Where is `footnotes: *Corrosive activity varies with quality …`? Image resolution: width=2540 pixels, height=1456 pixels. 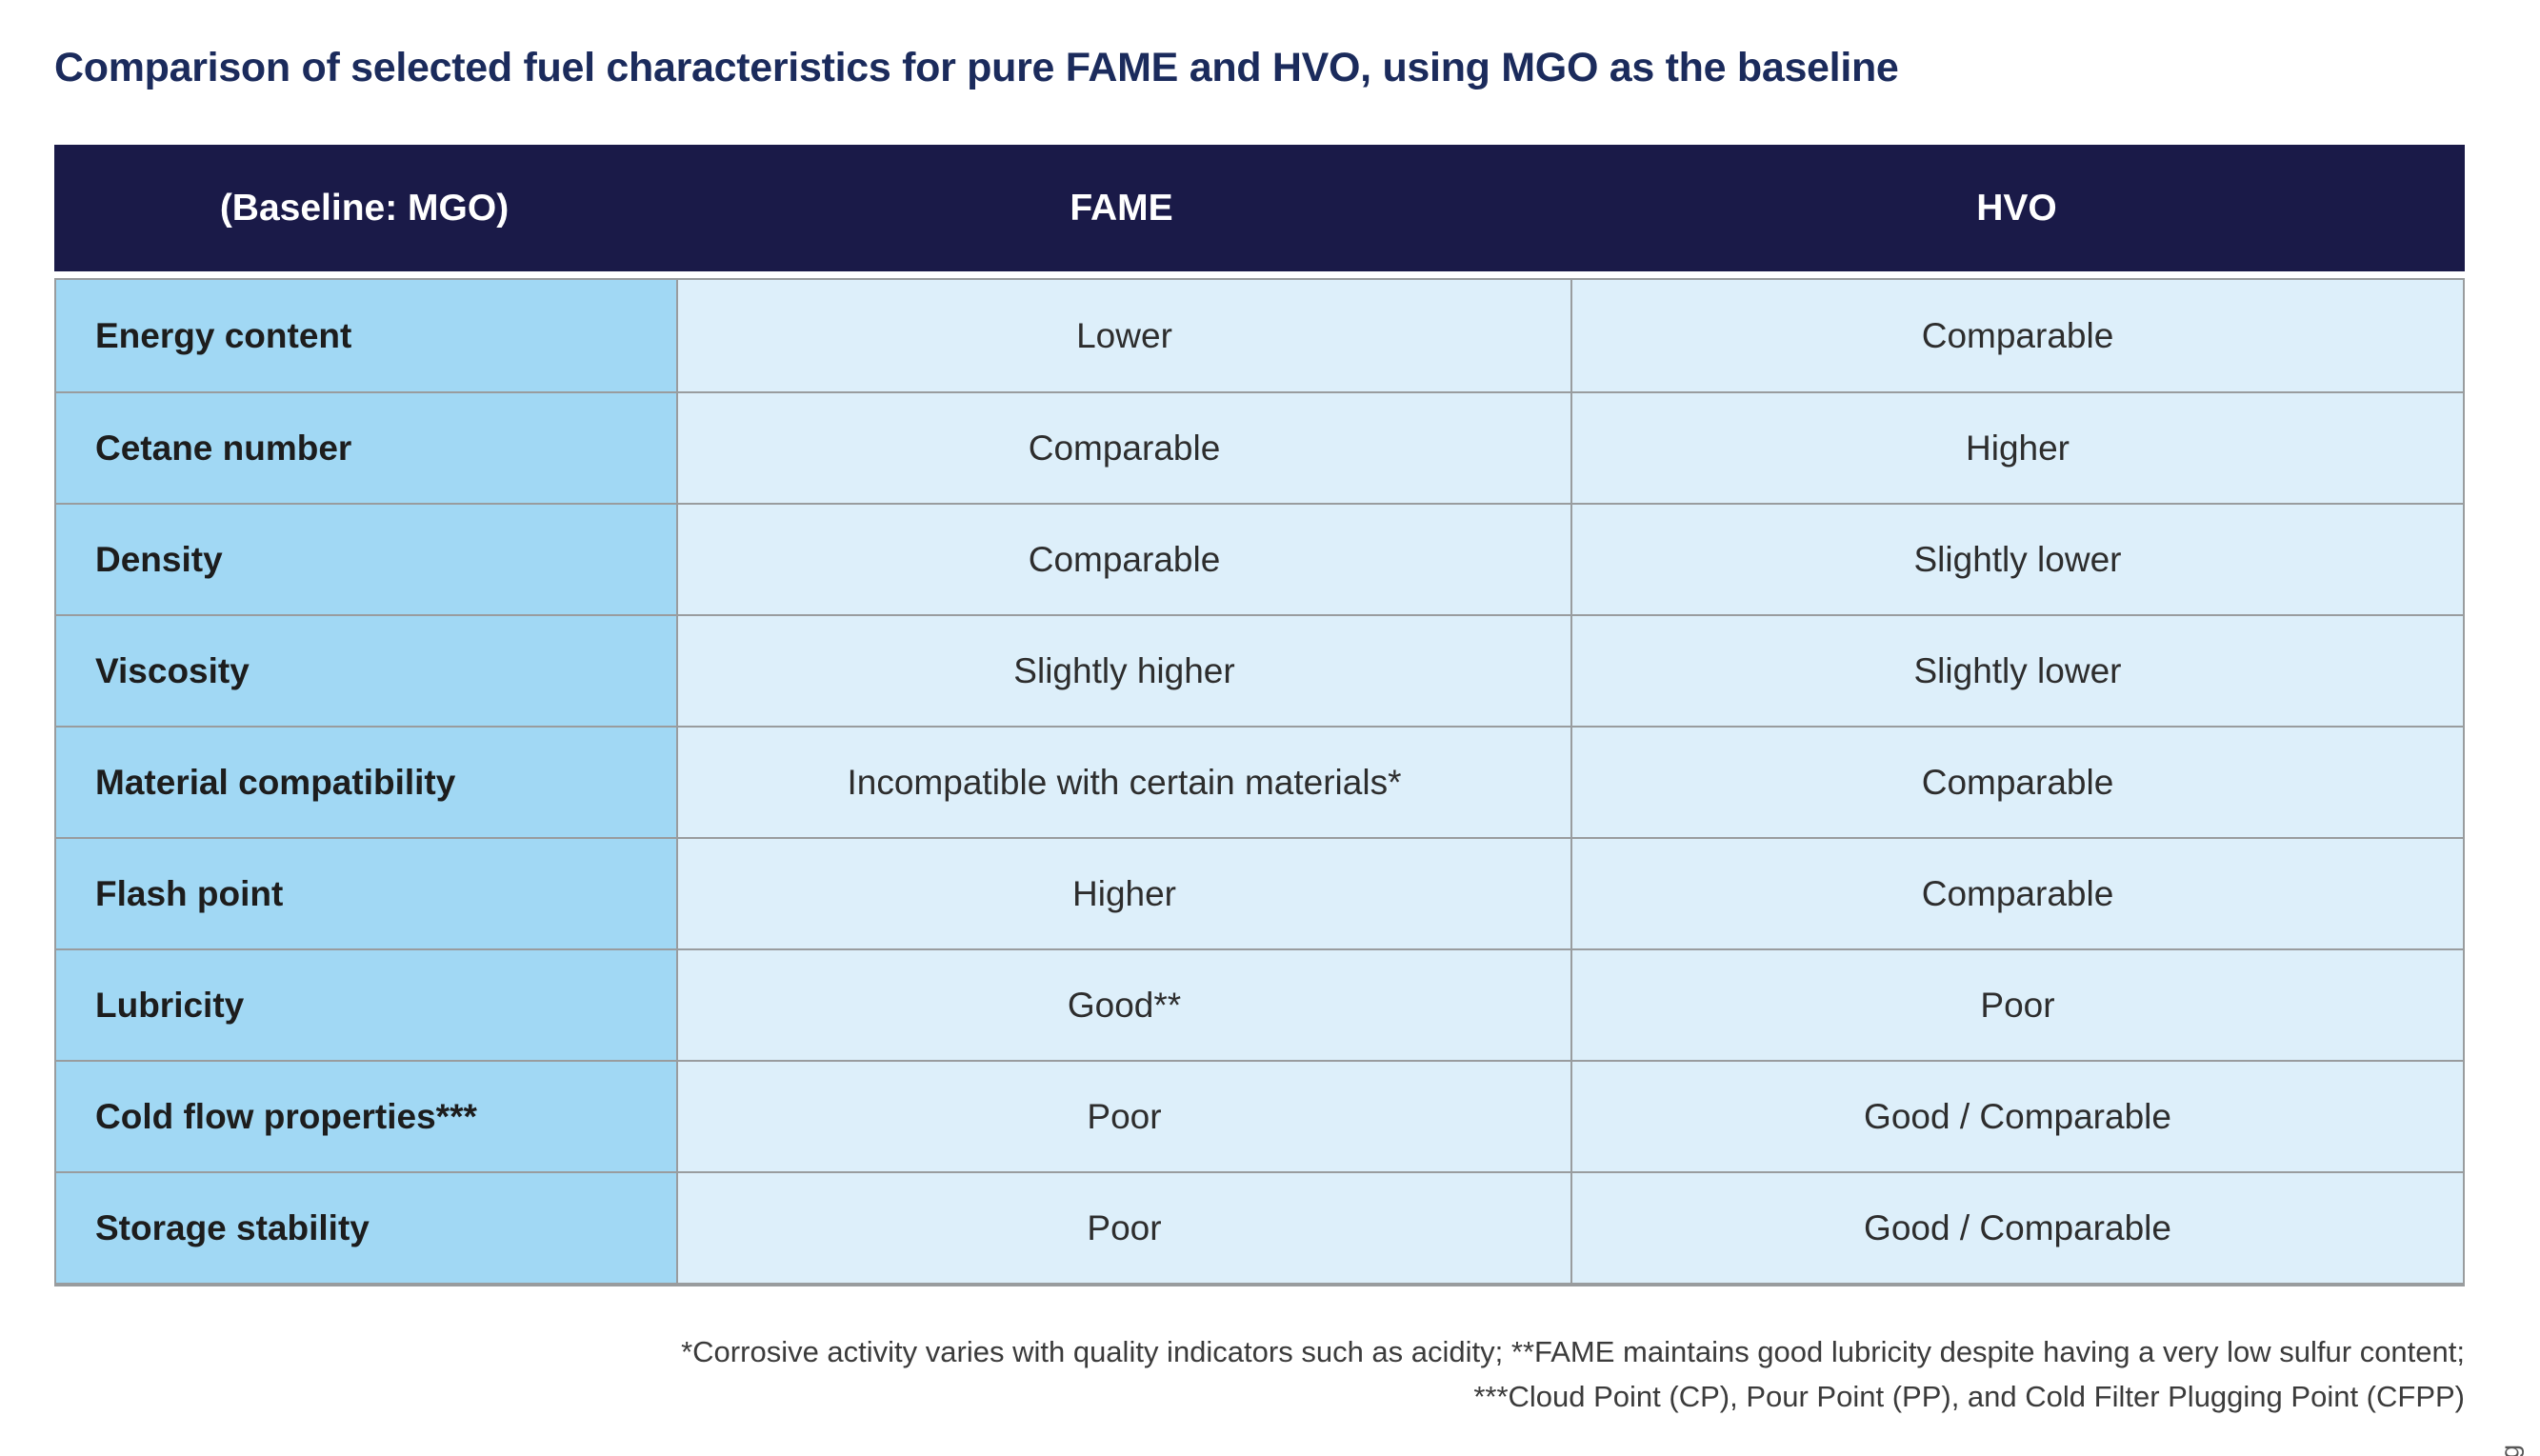 footnotes: *Corrosive activity varies with quality … is located at coordinates (1573, 1374).